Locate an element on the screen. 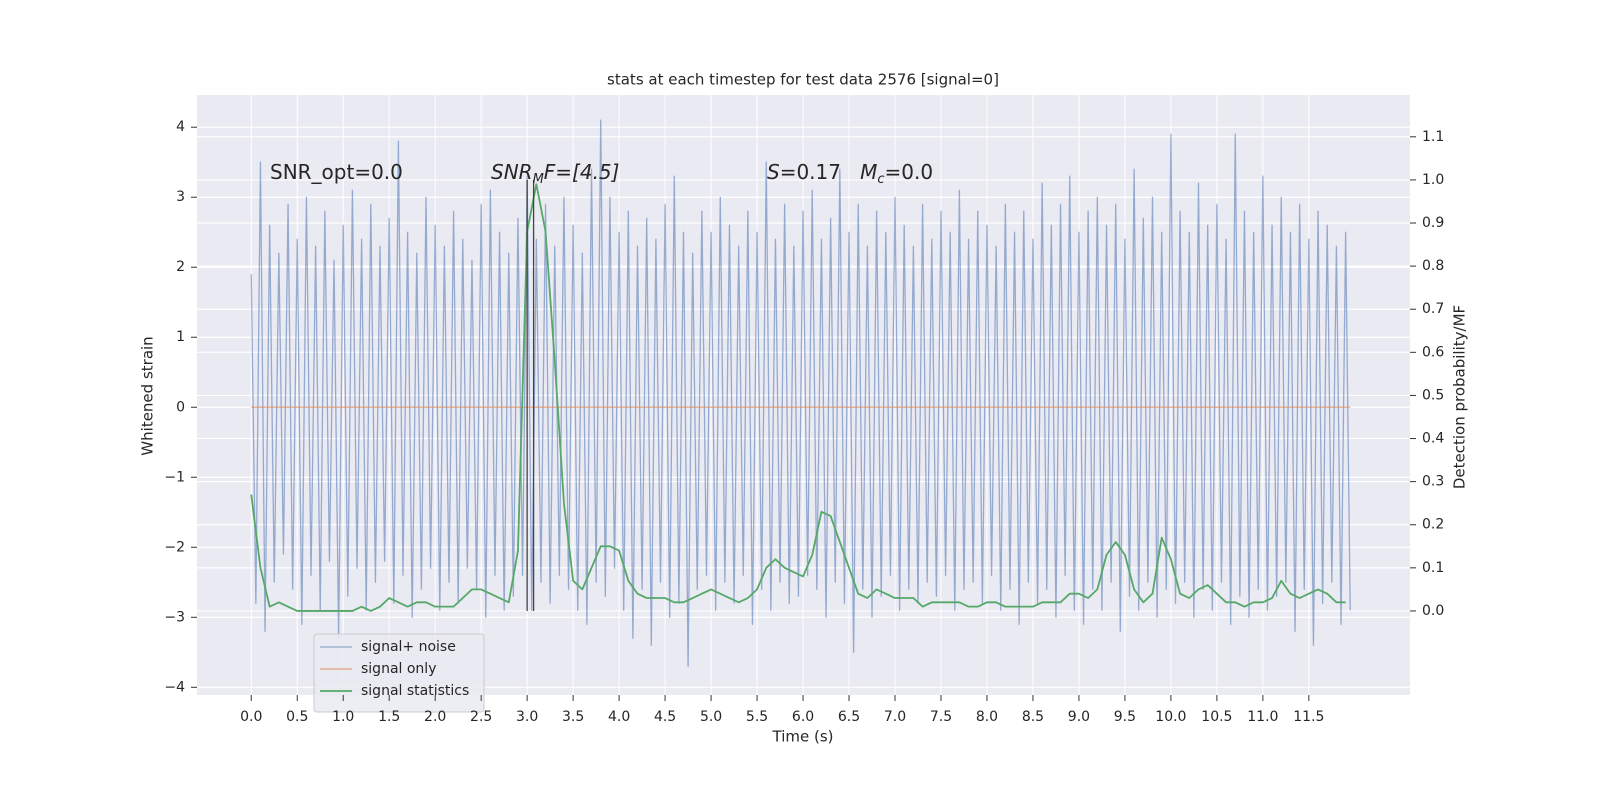  x-tick-label: 1.0 is located at coordinates (343, 717).